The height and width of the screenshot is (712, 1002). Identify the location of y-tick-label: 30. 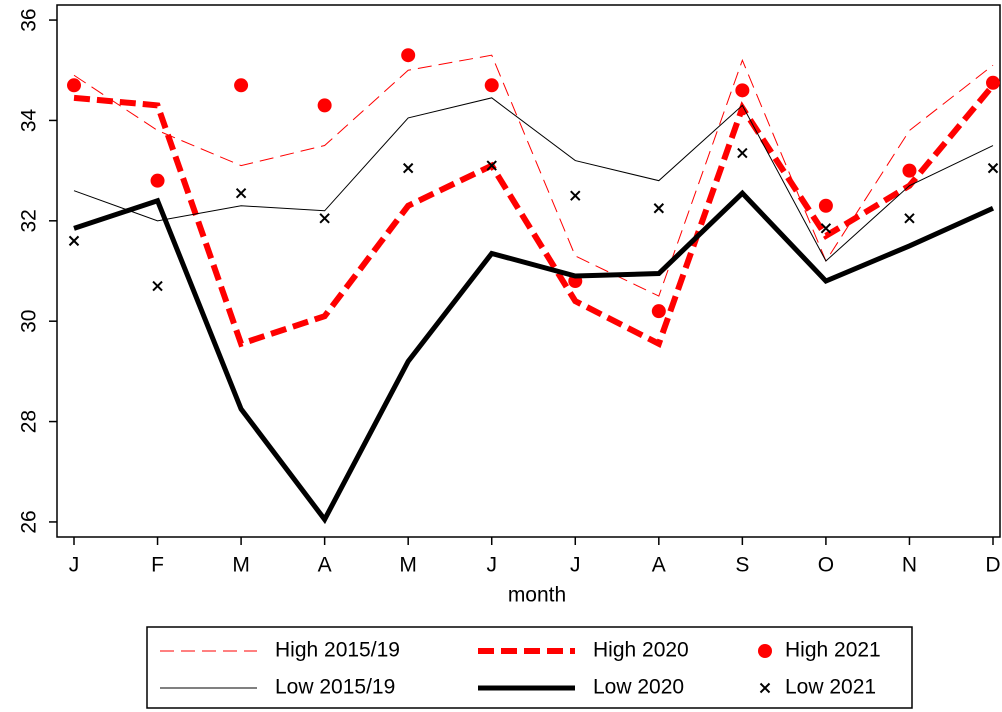
(29, 321).